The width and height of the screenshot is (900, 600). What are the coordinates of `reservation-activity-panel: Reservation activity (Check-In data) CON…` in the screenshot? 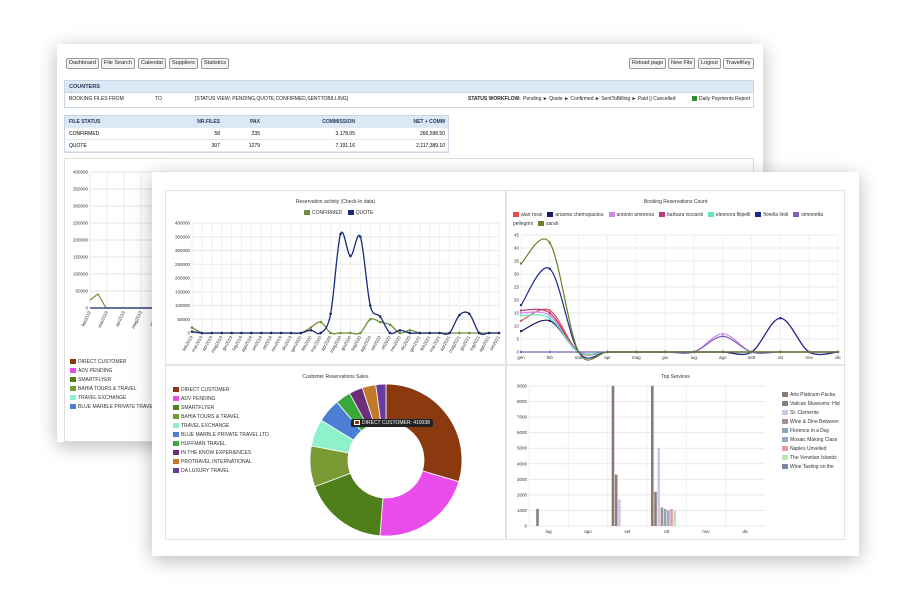 It's located at (335, 277).